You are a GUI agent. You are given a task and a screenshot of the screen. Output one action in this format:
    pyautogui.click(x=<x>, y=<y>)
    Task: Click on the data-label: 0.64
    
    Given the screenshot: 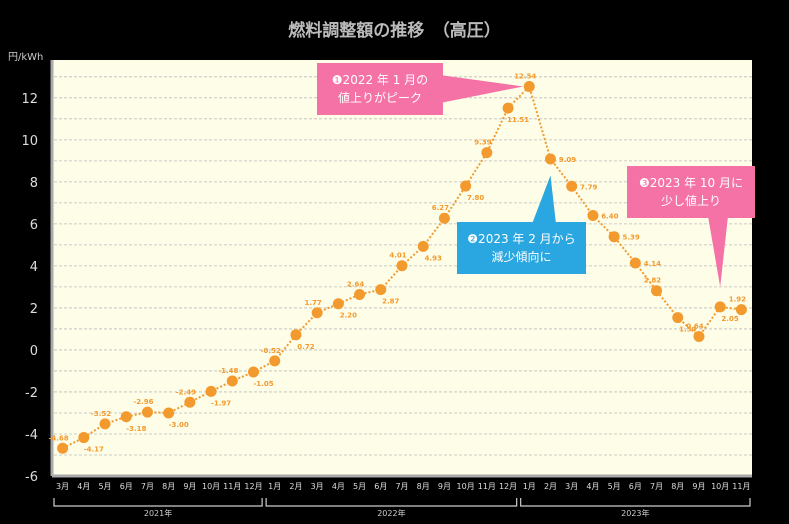 What is the action you would take?
    pyautogui.click(x=694, y=326)
    